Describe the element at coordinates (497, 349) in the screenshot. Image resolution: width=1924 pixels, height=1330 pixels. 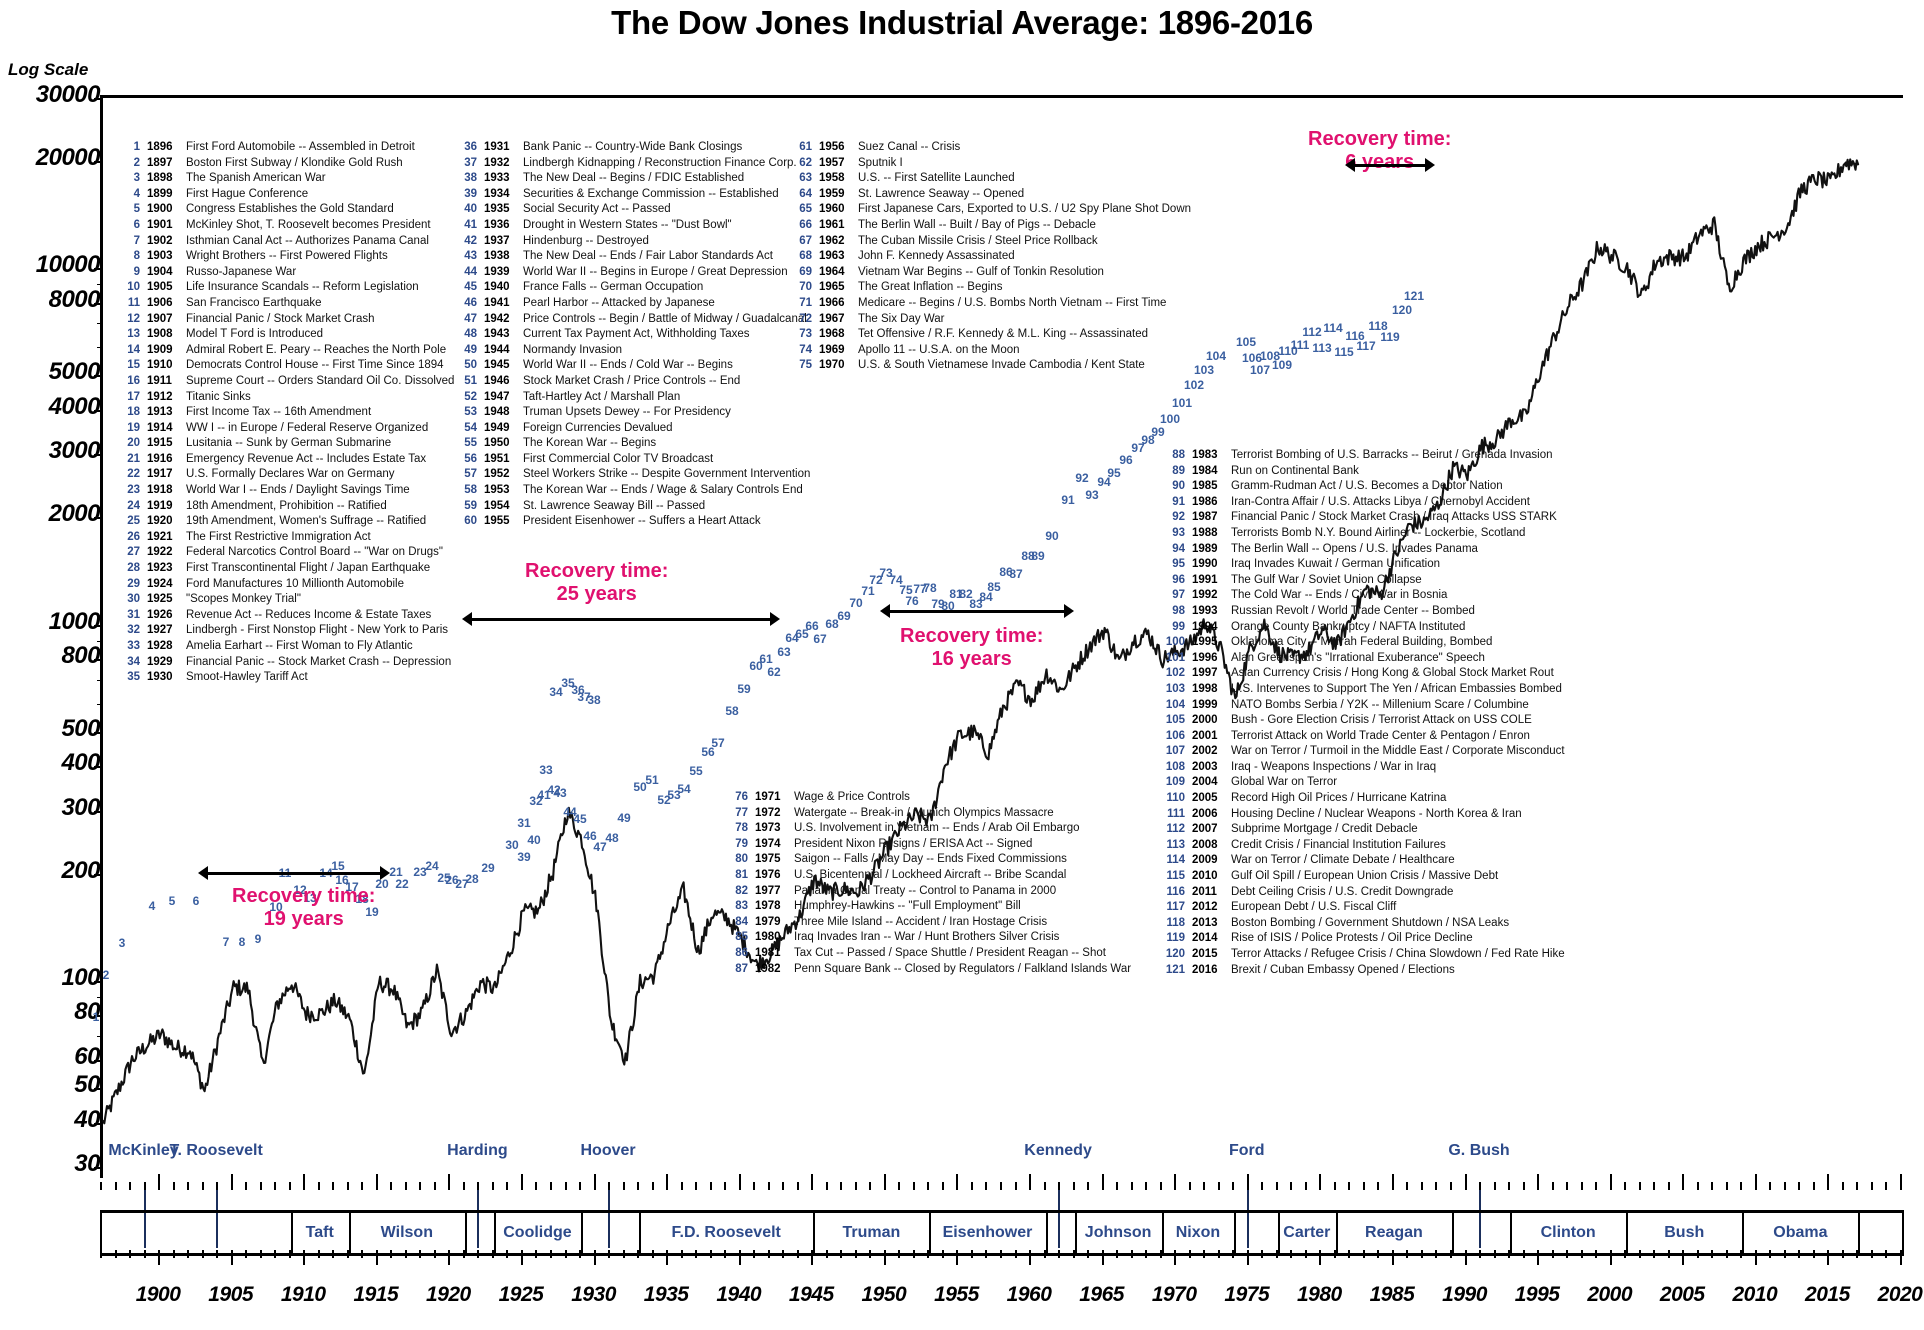
I see `legend-item-year: 1944` at that location.